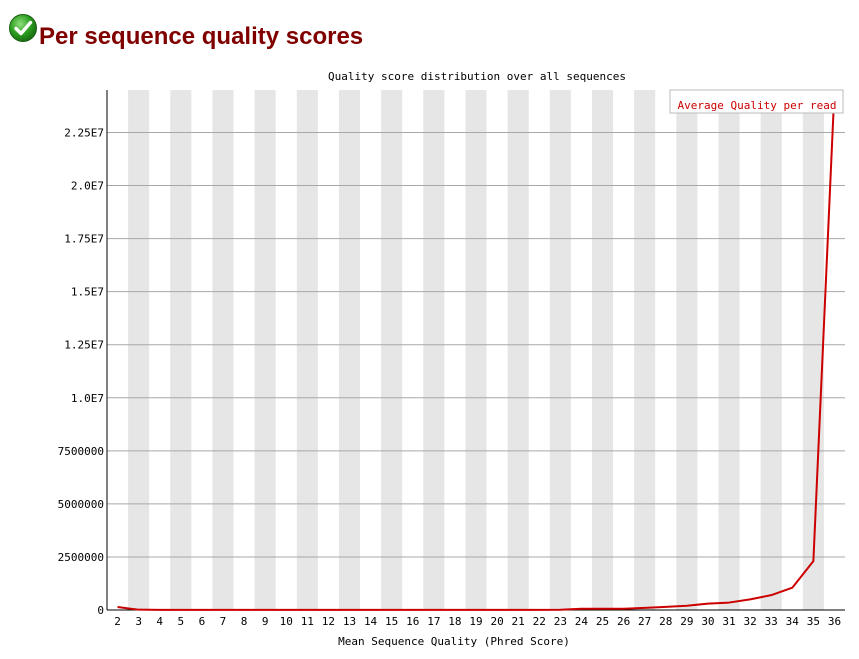  I want to click on legend-box, so click(756, 101).